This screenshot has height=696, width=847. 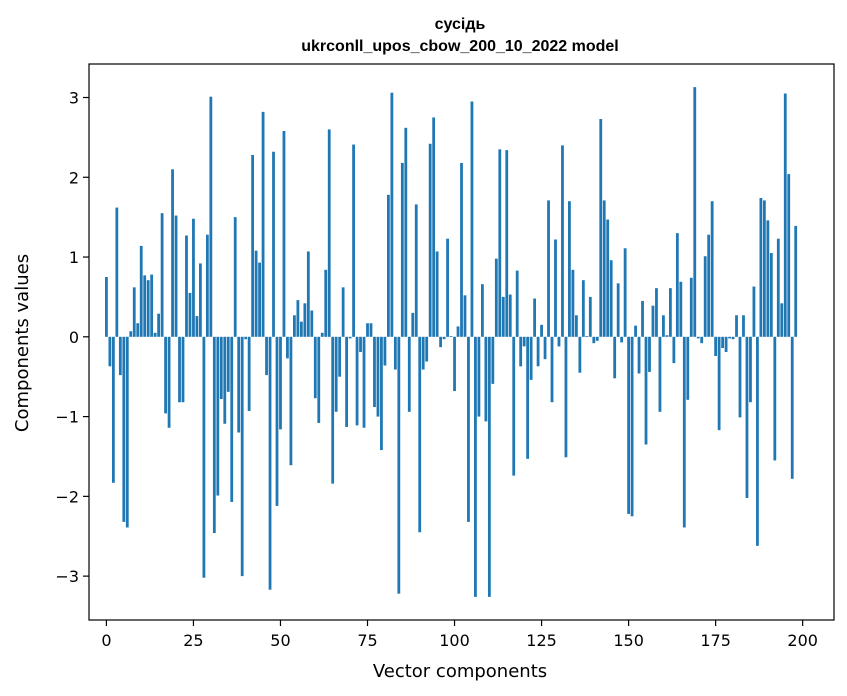 I want to click on y-tick-label: −2, so click(x=67, y=496).